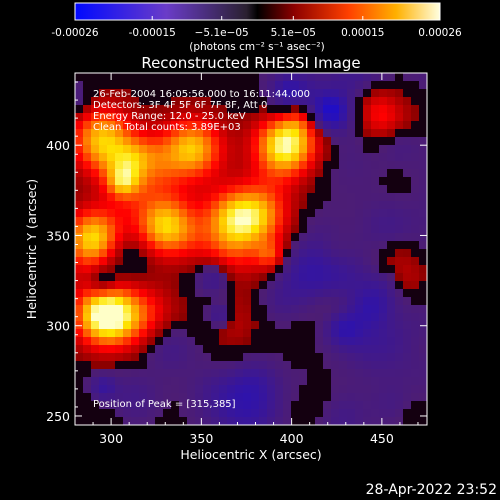  Describe the element at coordinates (201, 94) in the screenshot. I see `annotation-time: 26-Feb-2004 16:05:56.000 to 16:11:44.000` at that location.